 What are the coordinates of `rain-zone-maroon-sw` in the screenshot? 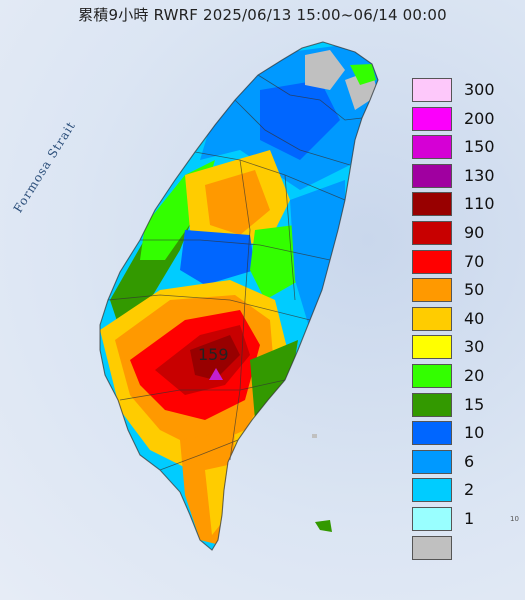 It's located at (215, 357).